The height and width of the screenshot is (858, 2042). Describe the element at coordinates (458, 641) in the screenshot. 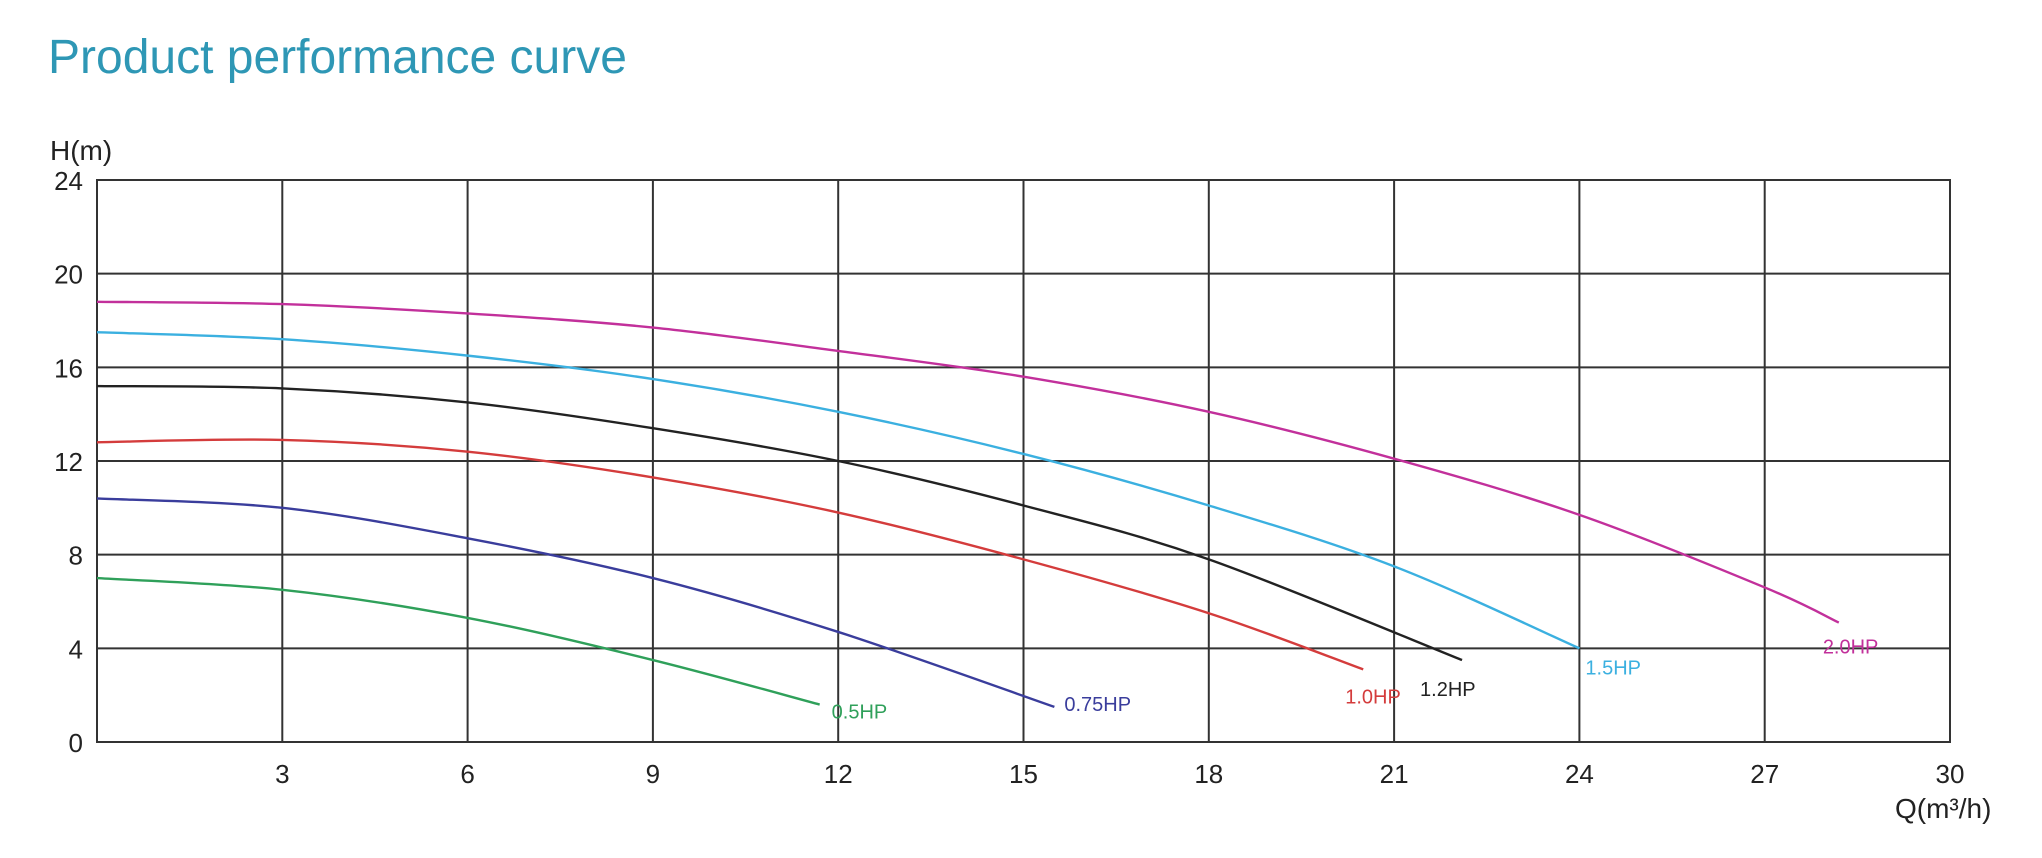

I see `series-line-0-5hp` at that location.